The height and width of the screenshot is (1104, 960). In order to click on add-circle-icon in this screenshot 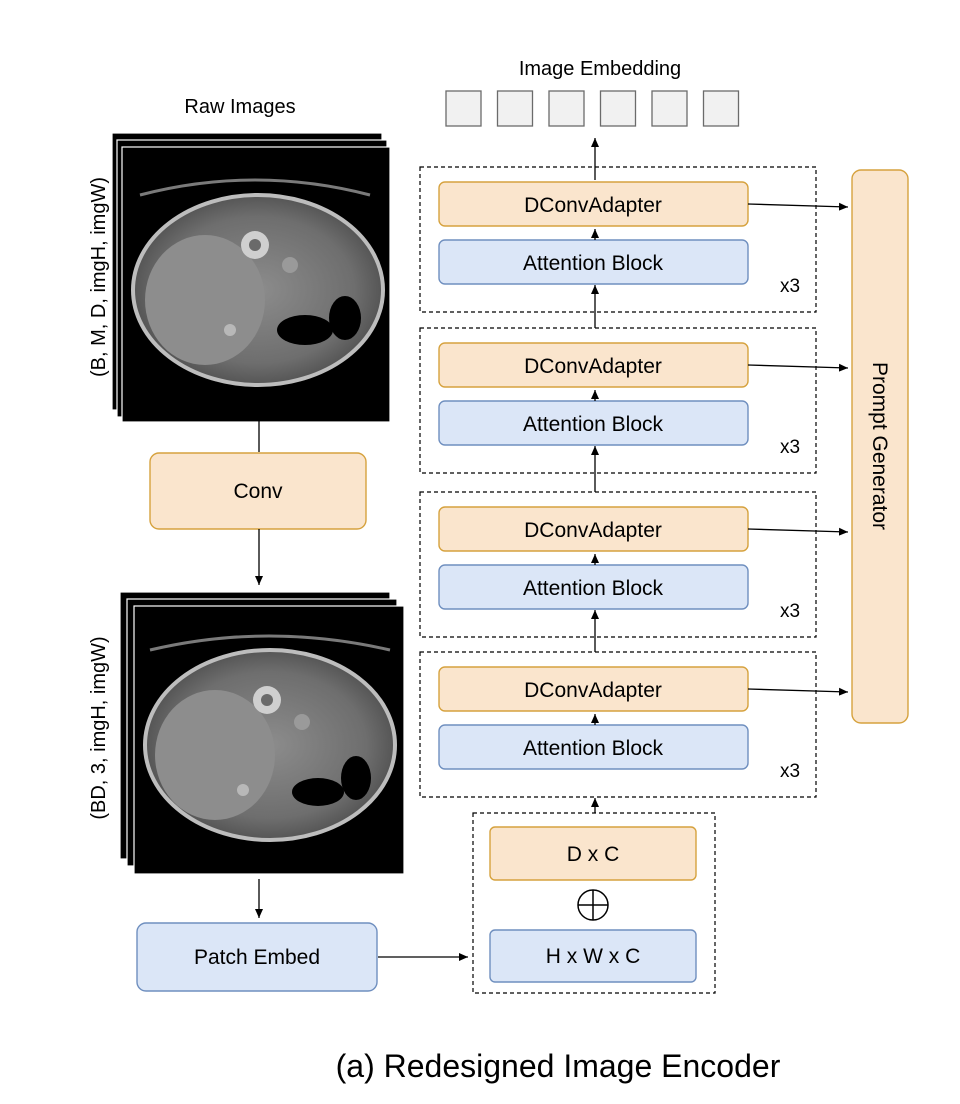, I will do `click(593, 905)`.